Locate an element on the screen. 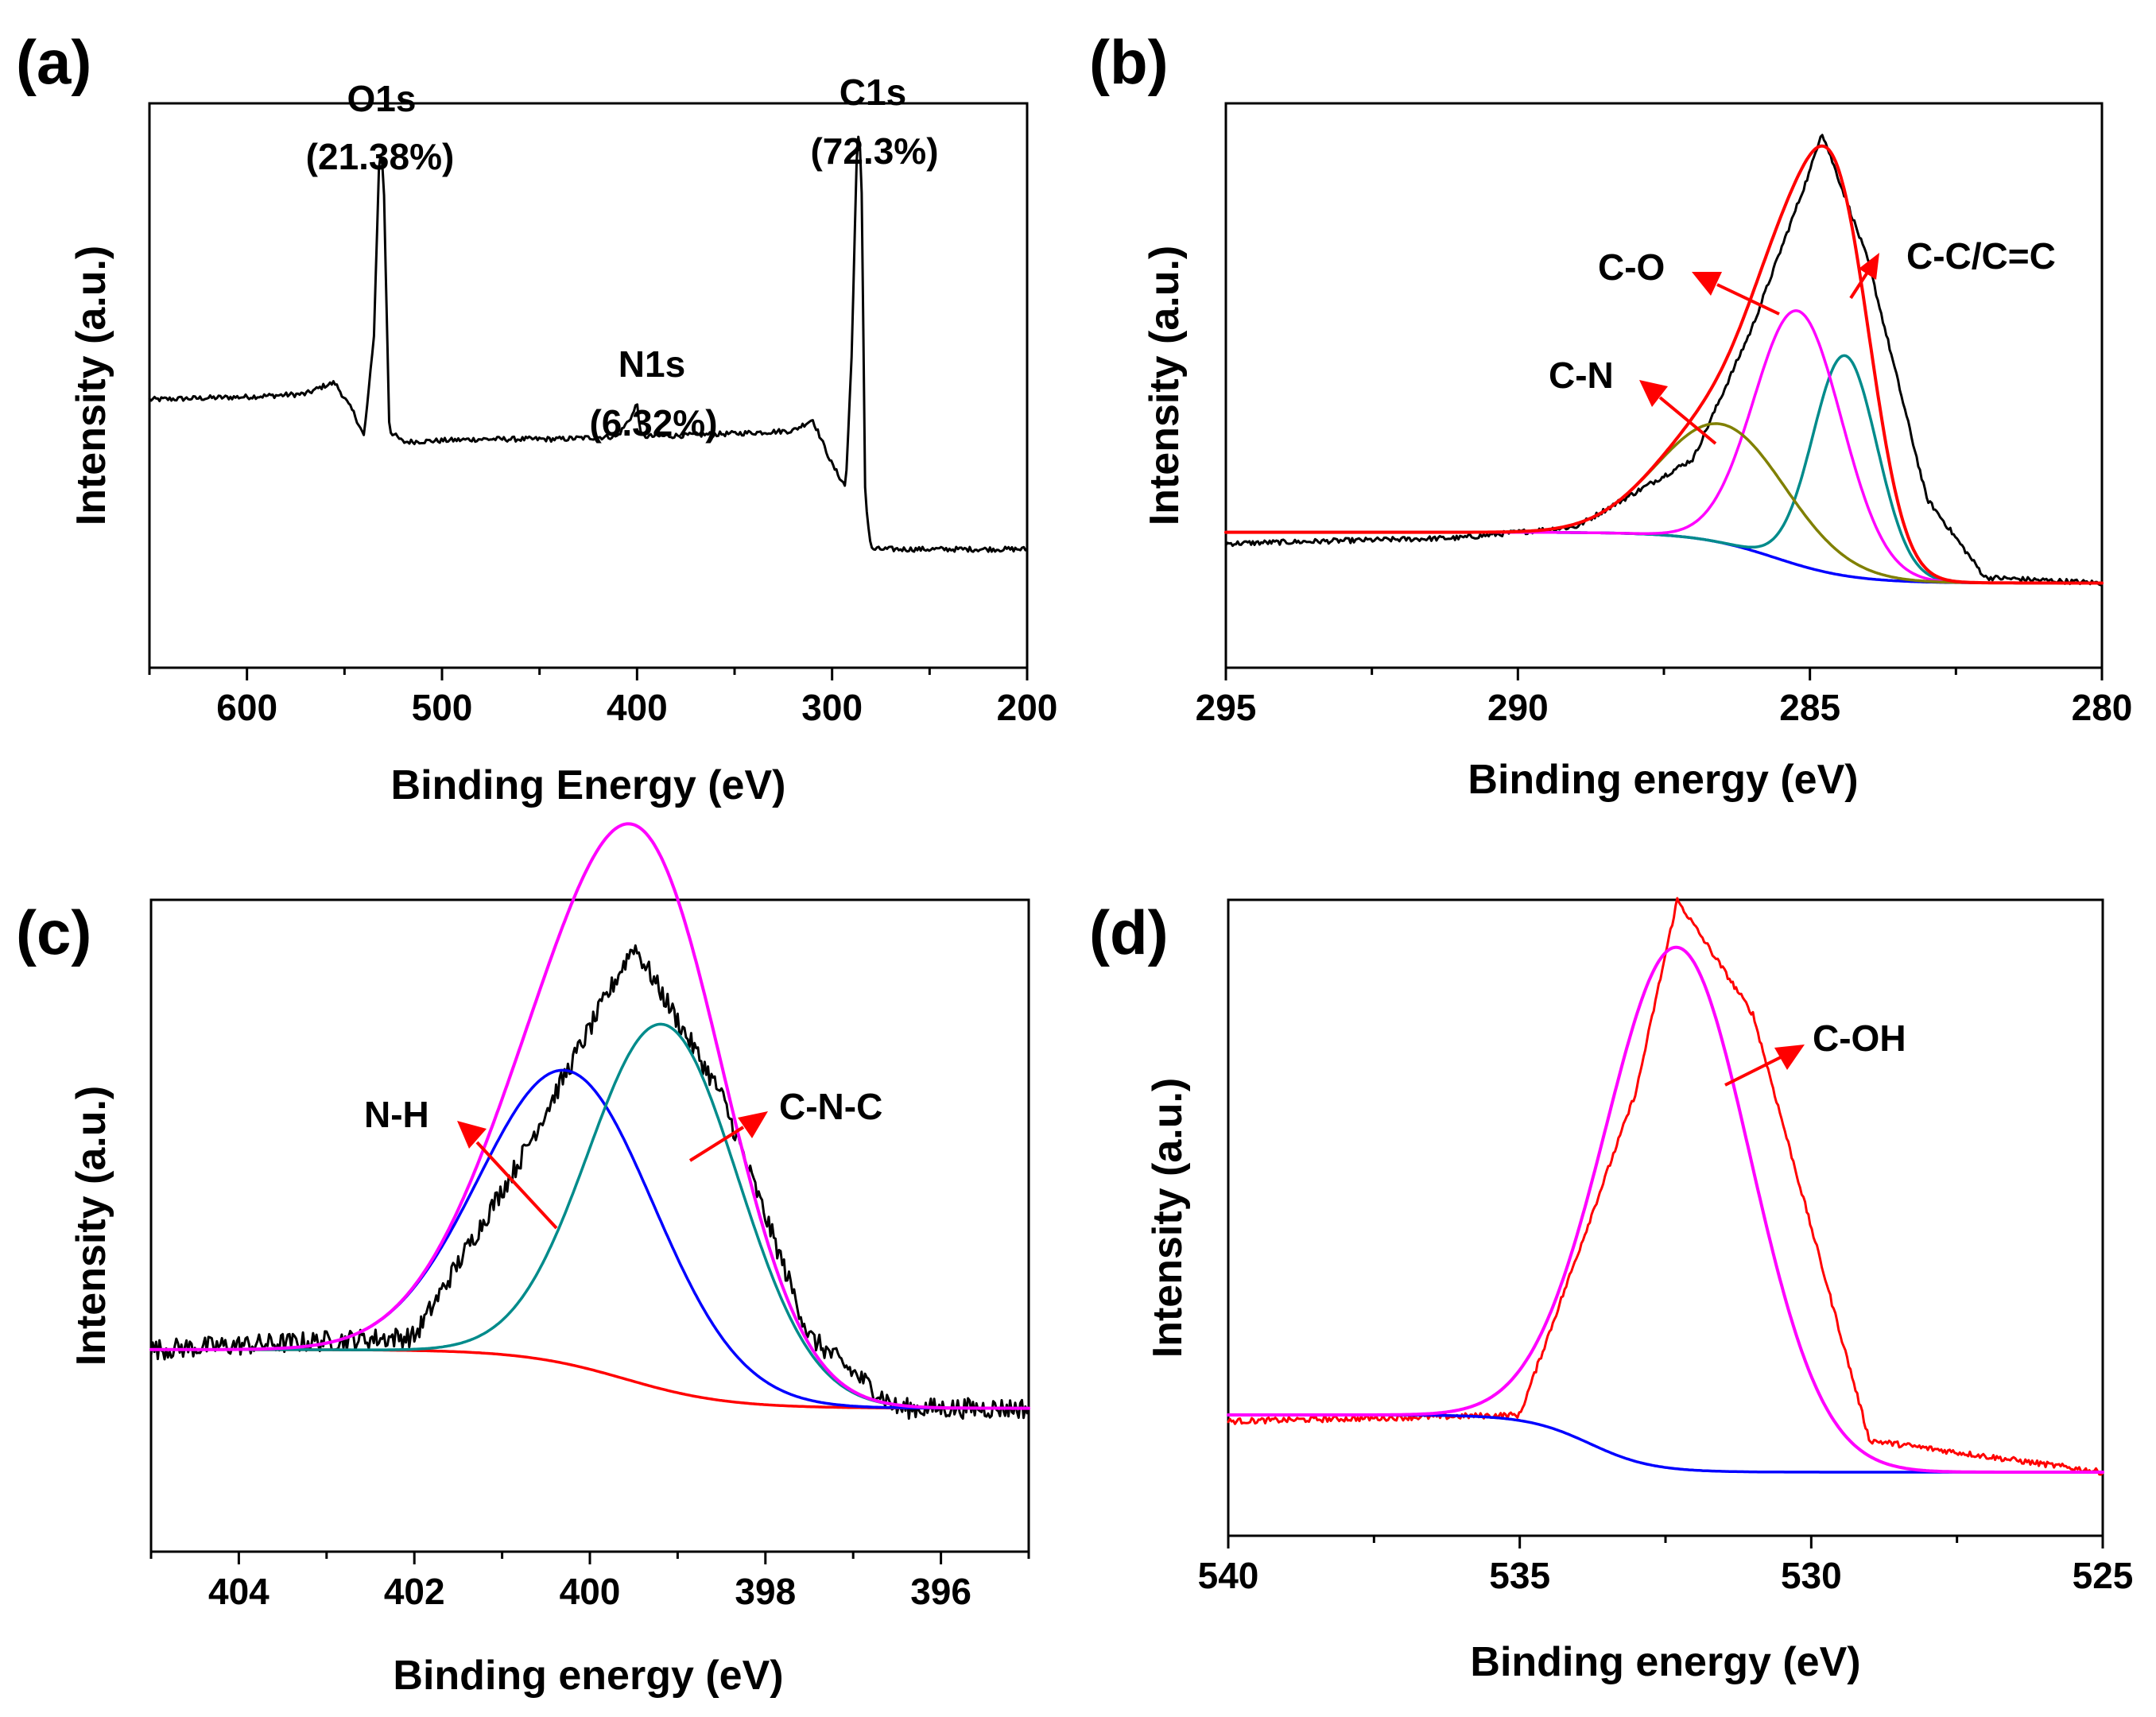 The image size is (2156, 1717). panel-b-series is located at coordinates (1664, 360).